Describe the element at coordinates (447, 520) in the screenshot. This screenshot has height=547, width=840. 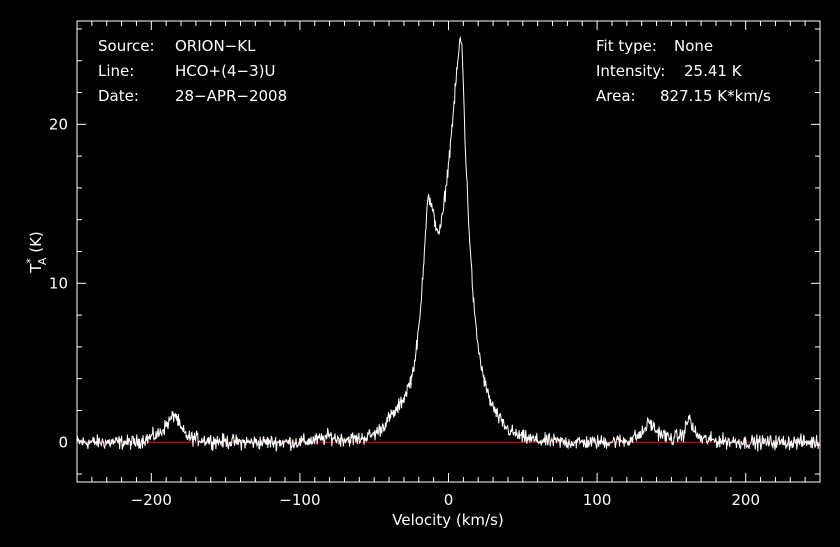
I see `x-axis-label: Velocity (km/s)` at that location.